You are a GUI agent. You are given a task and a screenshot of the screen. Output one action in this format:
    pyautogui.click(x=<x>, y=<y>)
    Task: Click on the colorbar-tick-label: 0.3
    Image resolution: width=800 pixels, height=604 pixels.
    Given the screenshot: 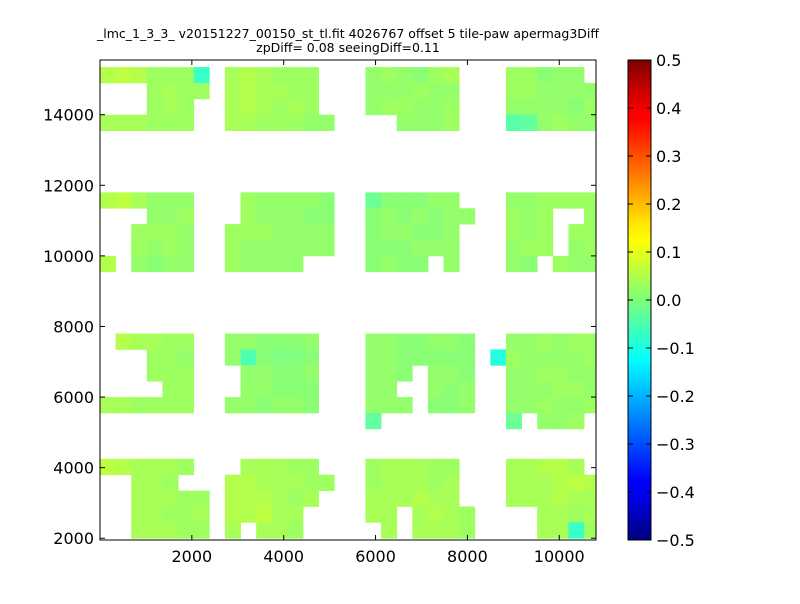 What is the action you would take?
    pyautogui.click(x=668, y=156)
    